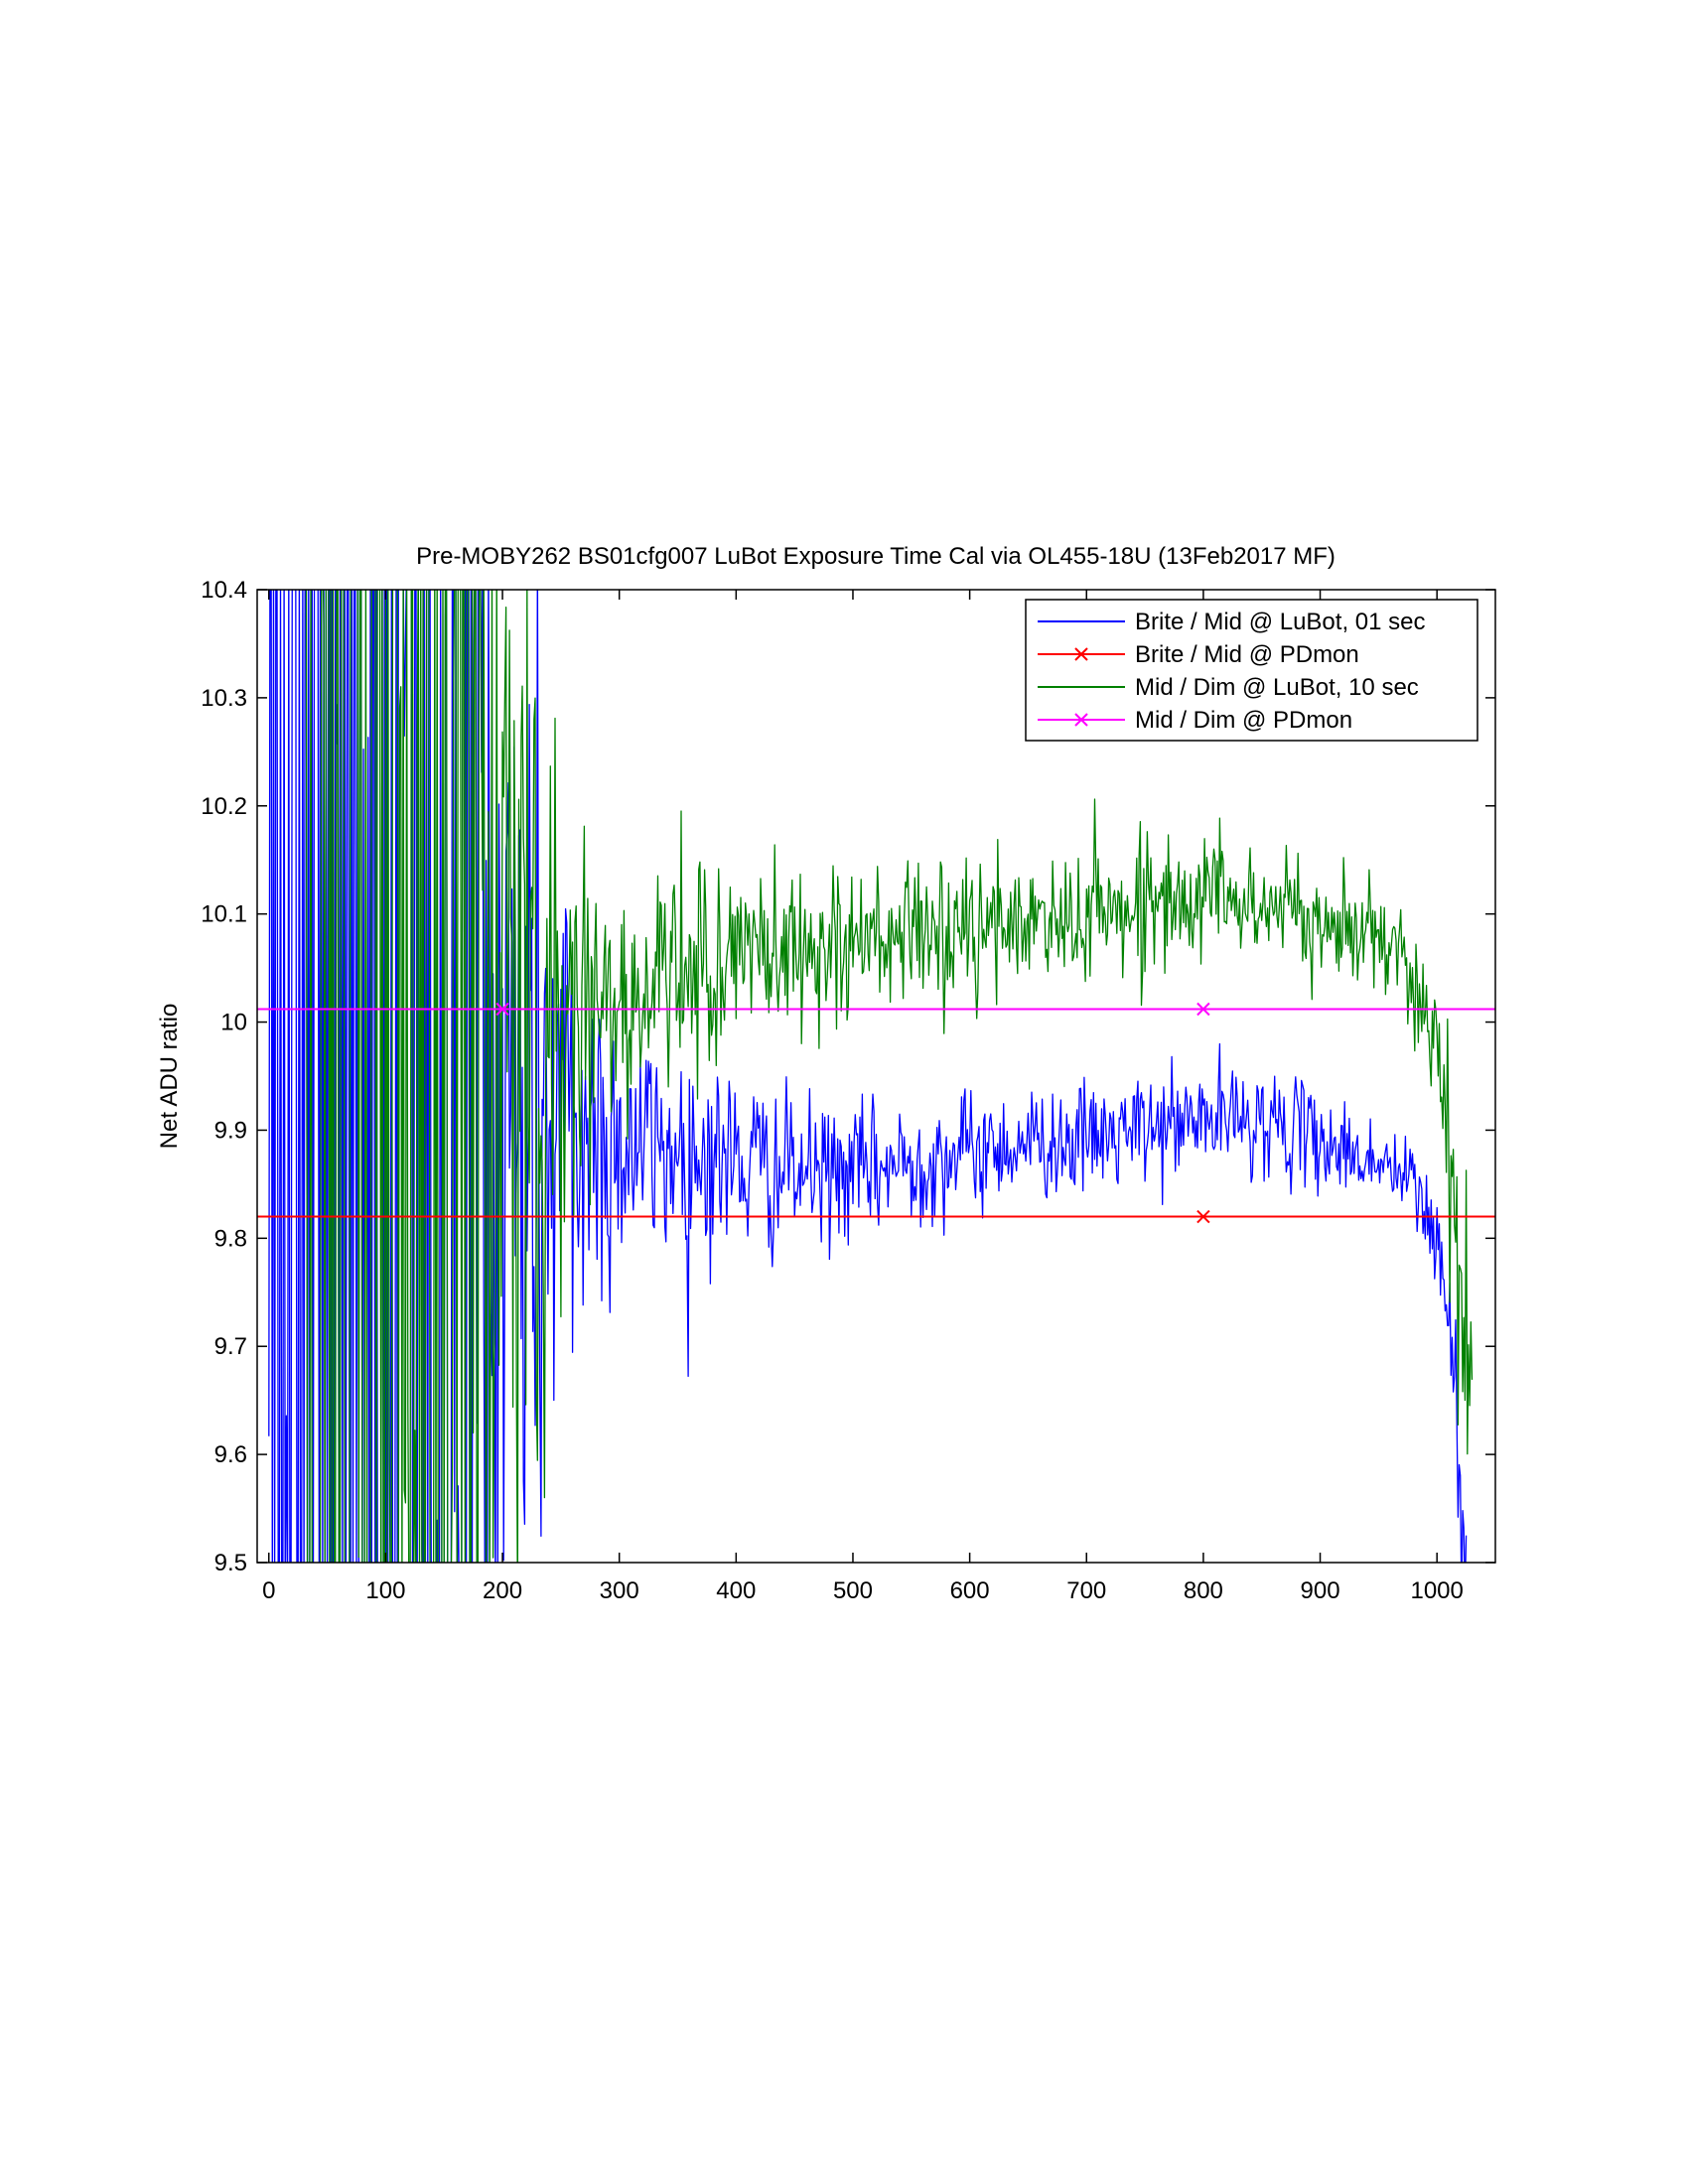 The width and height of the screenshot is (1688, 2184). Describe the element at coordinates (230, 1346) in the screenshot. I see `y-tick-label: 9.7` at that location.